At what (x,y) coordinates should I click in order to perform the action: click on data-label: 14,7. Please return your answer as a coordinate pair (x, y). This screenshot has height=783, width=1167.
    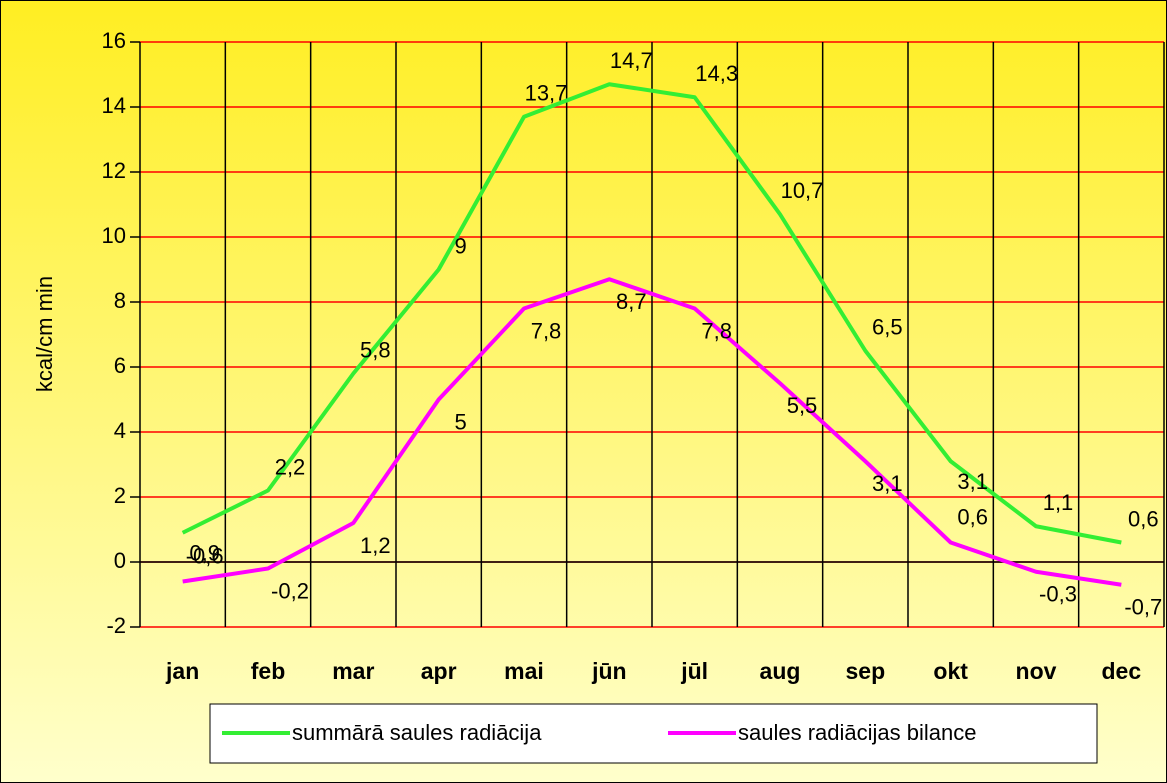
    Looking at the image, I should click on (631, 60).